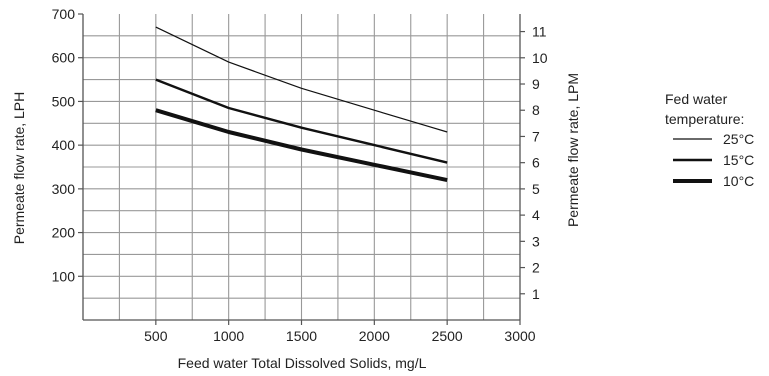  Describe the element at coordinates (301, 336) in the screenshot. I see `x-tick-label: 1500` at that location.